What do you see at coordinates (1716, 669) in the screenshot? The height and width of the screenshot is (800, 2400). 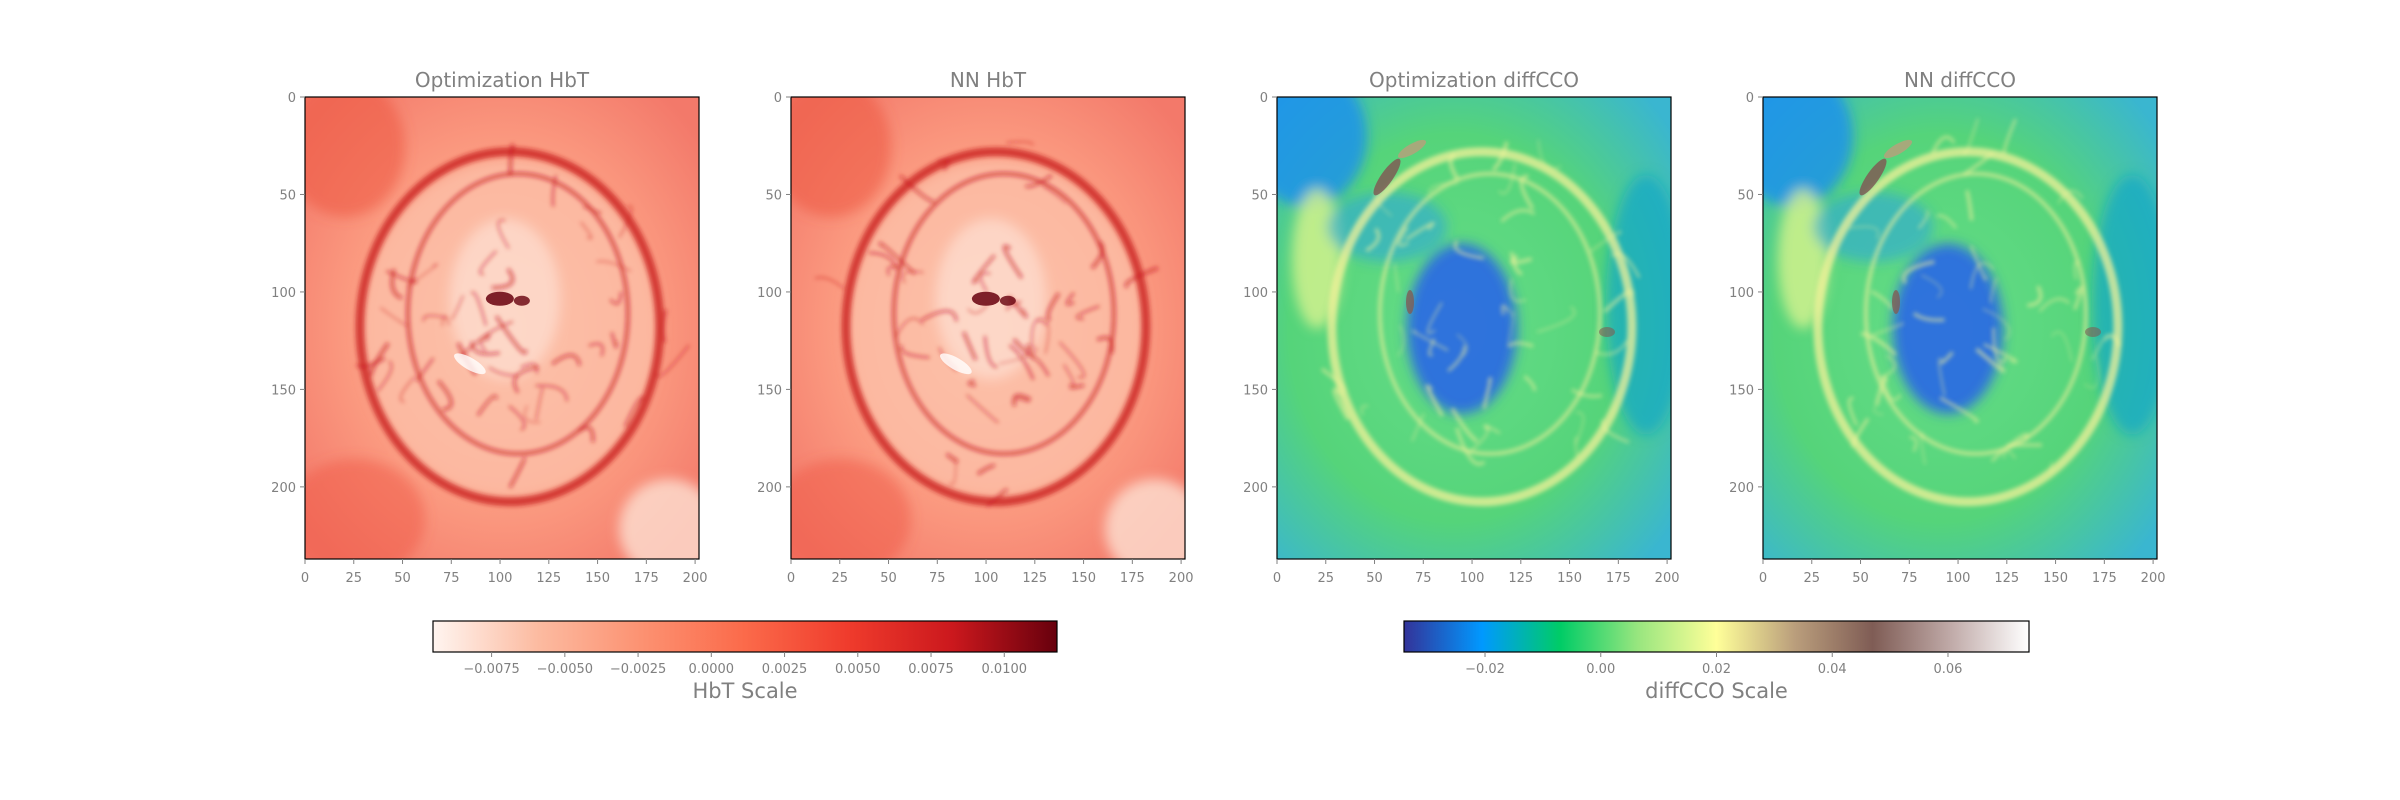 I see `colorbar-tick-label: 0.02` at bounding box center [1716, 669].